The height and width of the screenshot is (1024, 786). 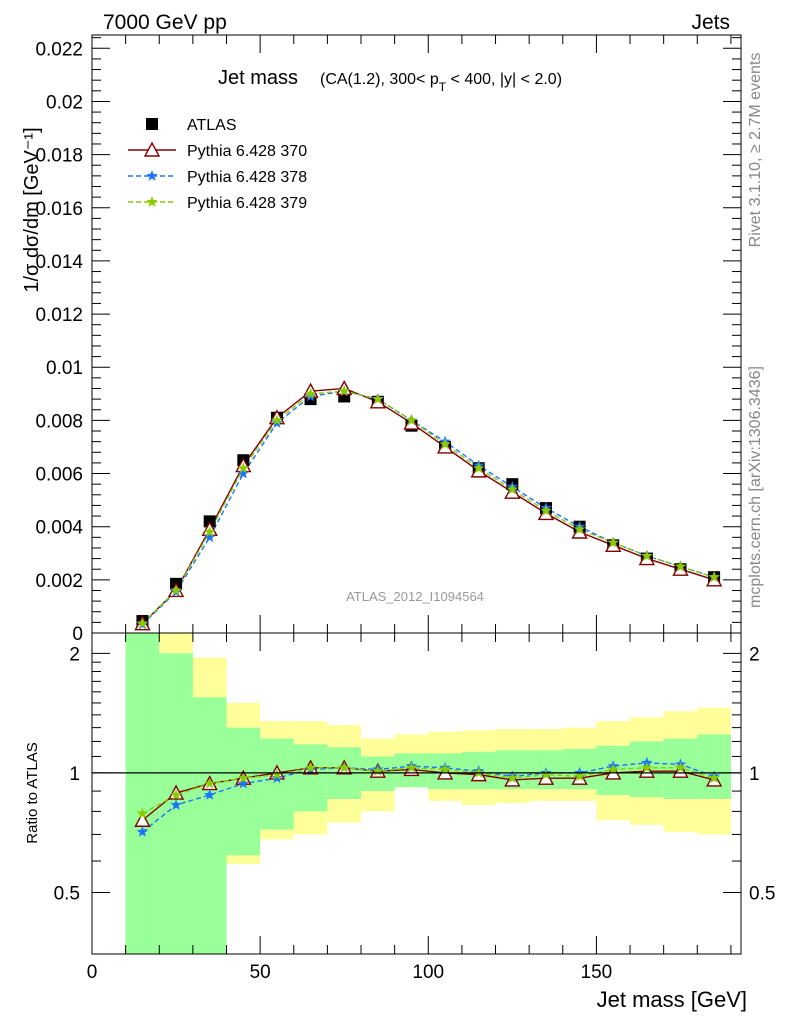 What do you see at coordinates (212, 125) in the screenshot?
I see `legend-label: ATLAS` at bounding box center [212, 125].